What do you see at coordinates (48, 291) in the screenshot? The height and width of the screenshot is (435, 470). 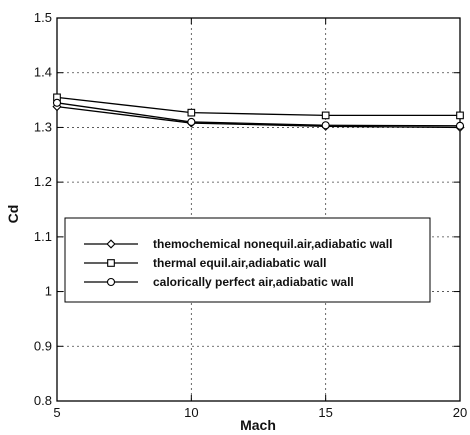 I see `y-tick-label: 1` at bounding box center [48, 291].